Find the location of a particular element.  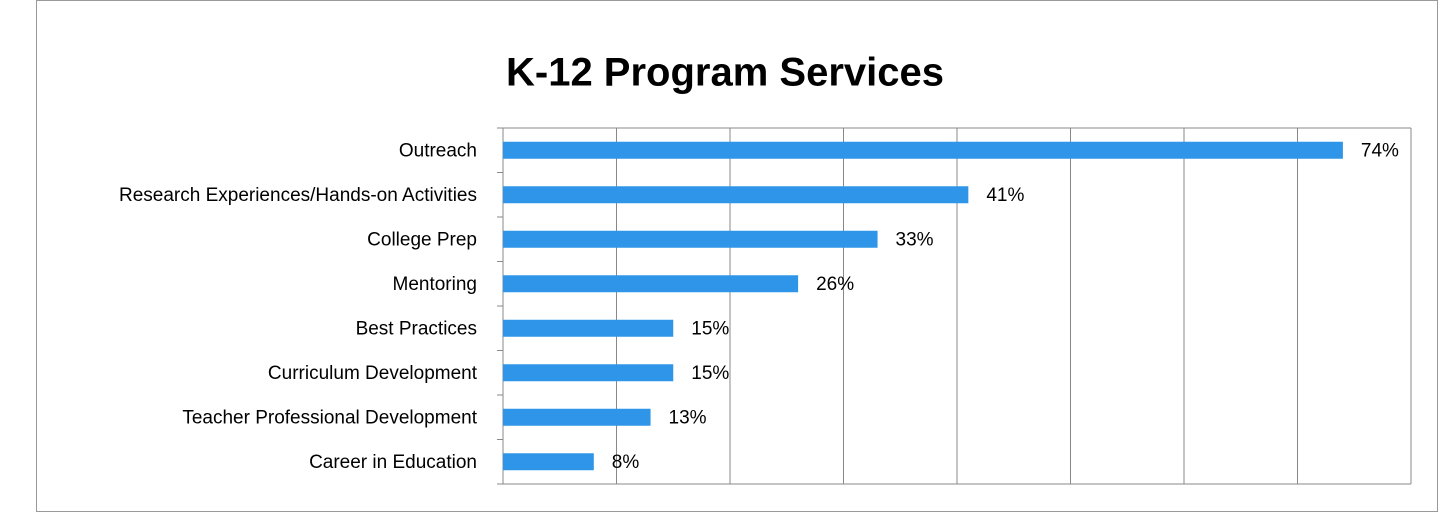

data-label: 13% is located at coordinates (688, 417).